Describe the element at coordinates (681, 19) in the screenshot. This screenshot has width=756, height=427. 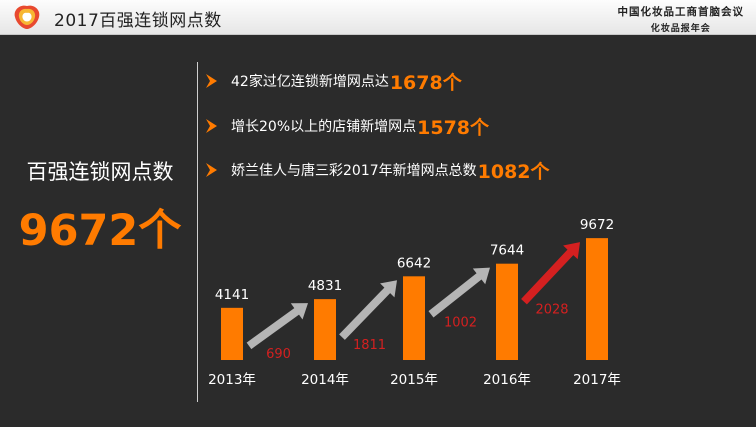
I see `organizer-label: 中国化妆品工商首脑会议 化妆品报年会` at that location.